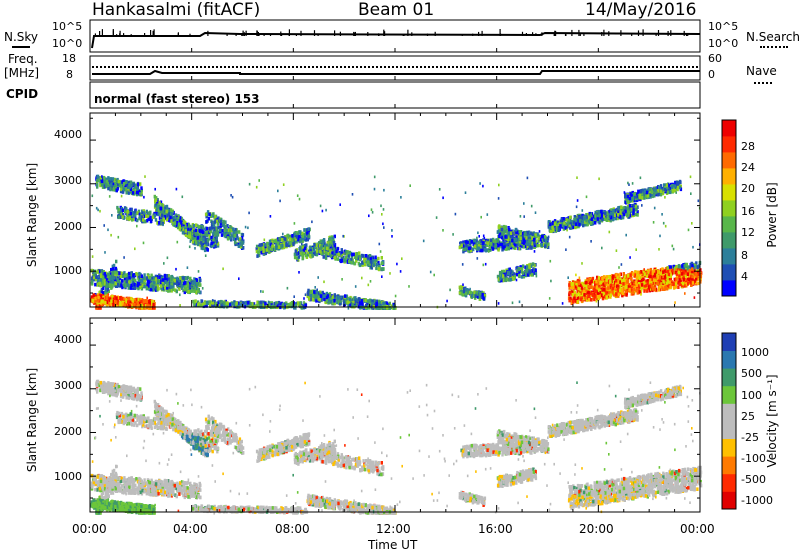  What do you see at coordinates (396, 72) in the screenshot?
I see `freq-trace` at bounding box center [396, 72].